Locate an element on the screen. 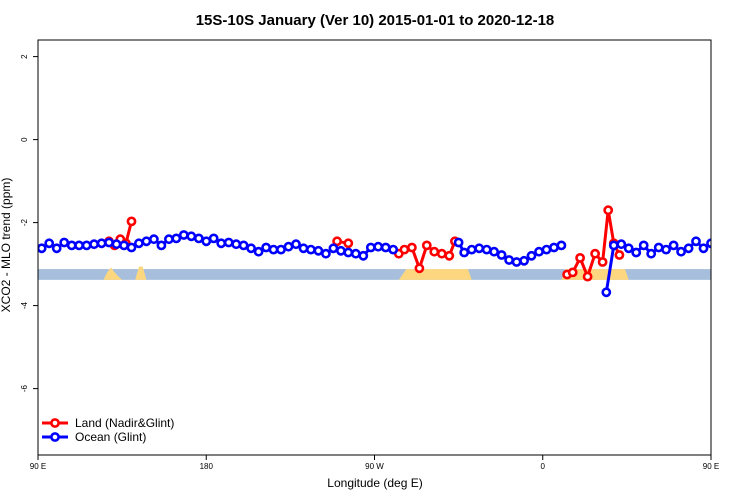 This screenshot has height=500, width=750. ocean-band is located at coordinates (374, 274).